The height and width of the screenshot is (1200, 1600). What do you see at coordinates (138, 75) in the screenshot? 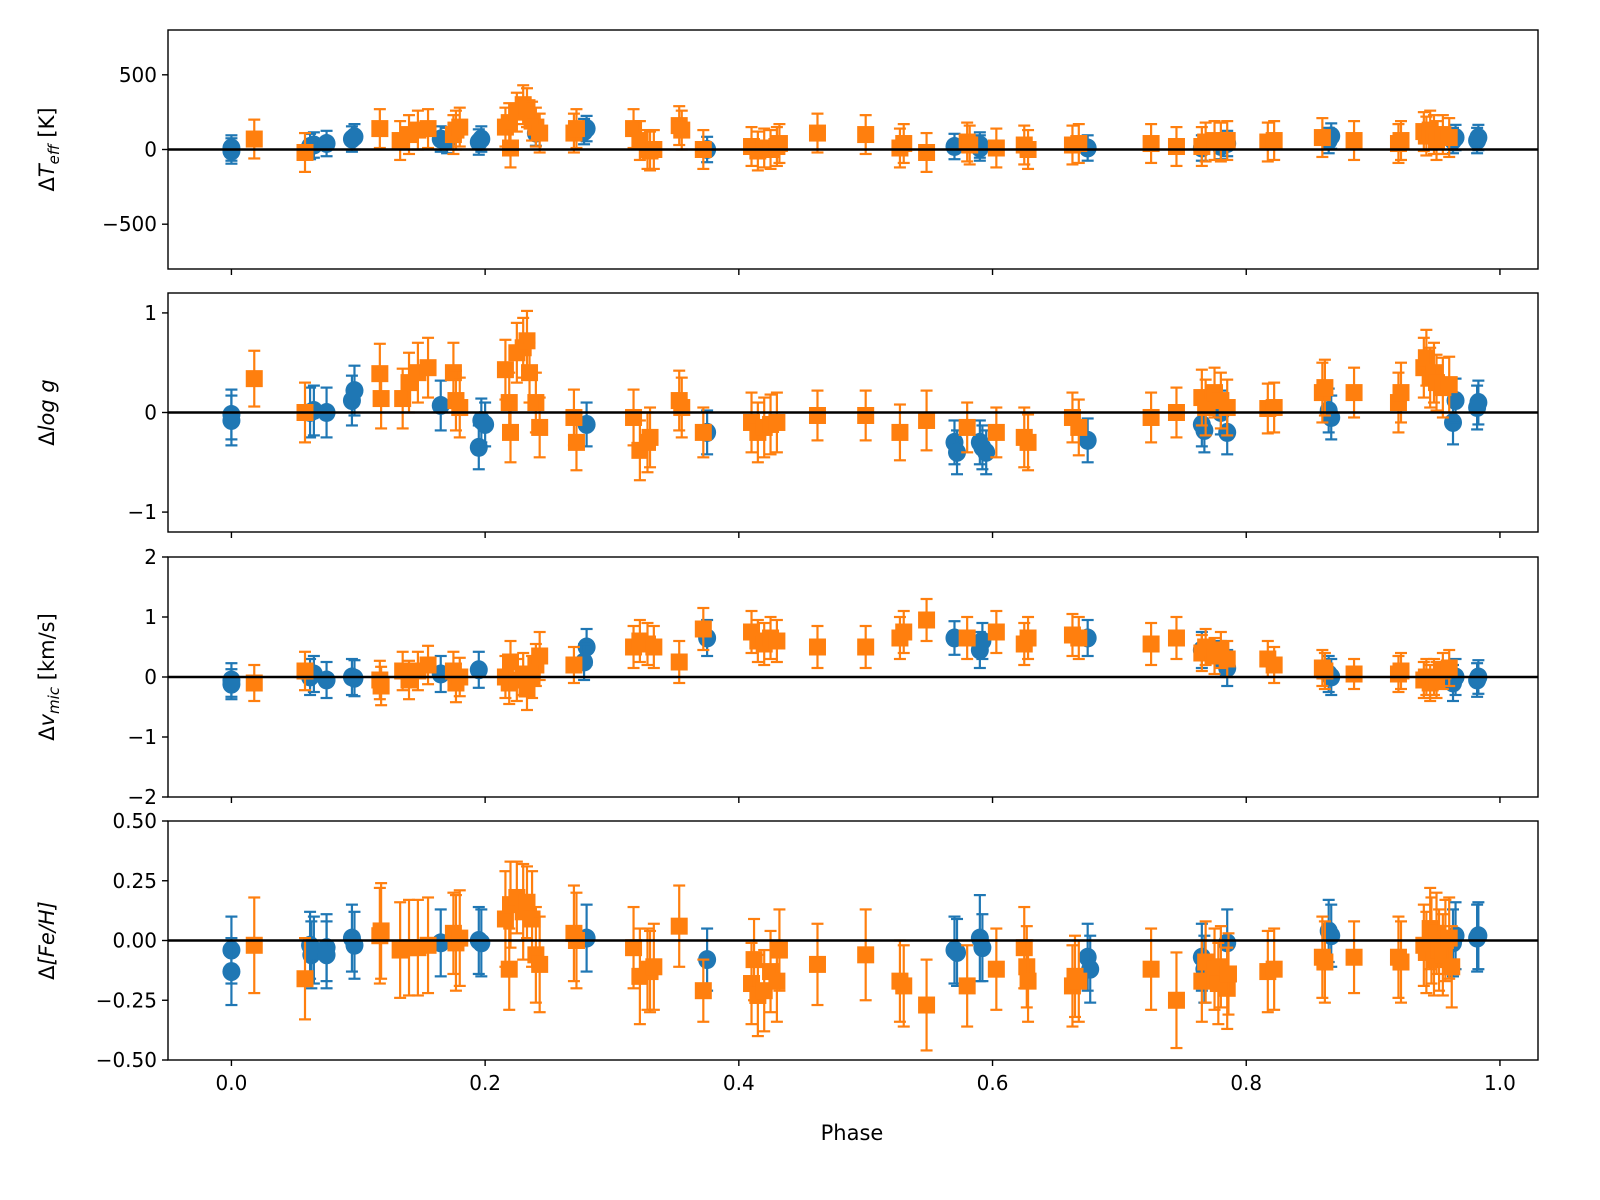
I see `y-tick-label: 500` at bounding box center [138, 75].